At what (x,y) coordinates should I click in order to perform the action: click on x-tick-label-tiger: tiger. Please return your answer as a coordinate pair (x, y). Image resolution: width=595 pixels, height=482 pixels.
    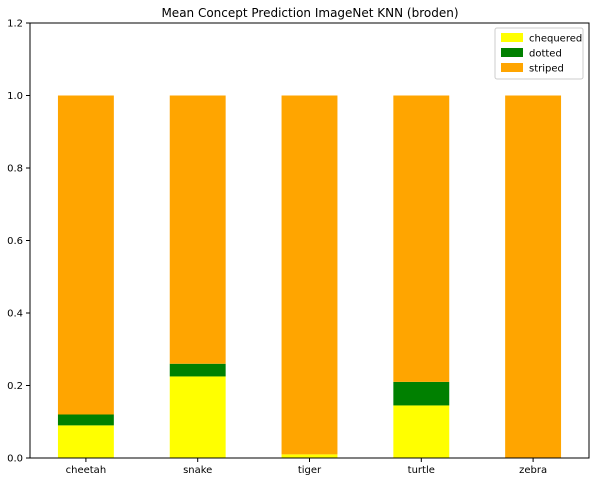
    Looking at the image, I should click on (310, 470).